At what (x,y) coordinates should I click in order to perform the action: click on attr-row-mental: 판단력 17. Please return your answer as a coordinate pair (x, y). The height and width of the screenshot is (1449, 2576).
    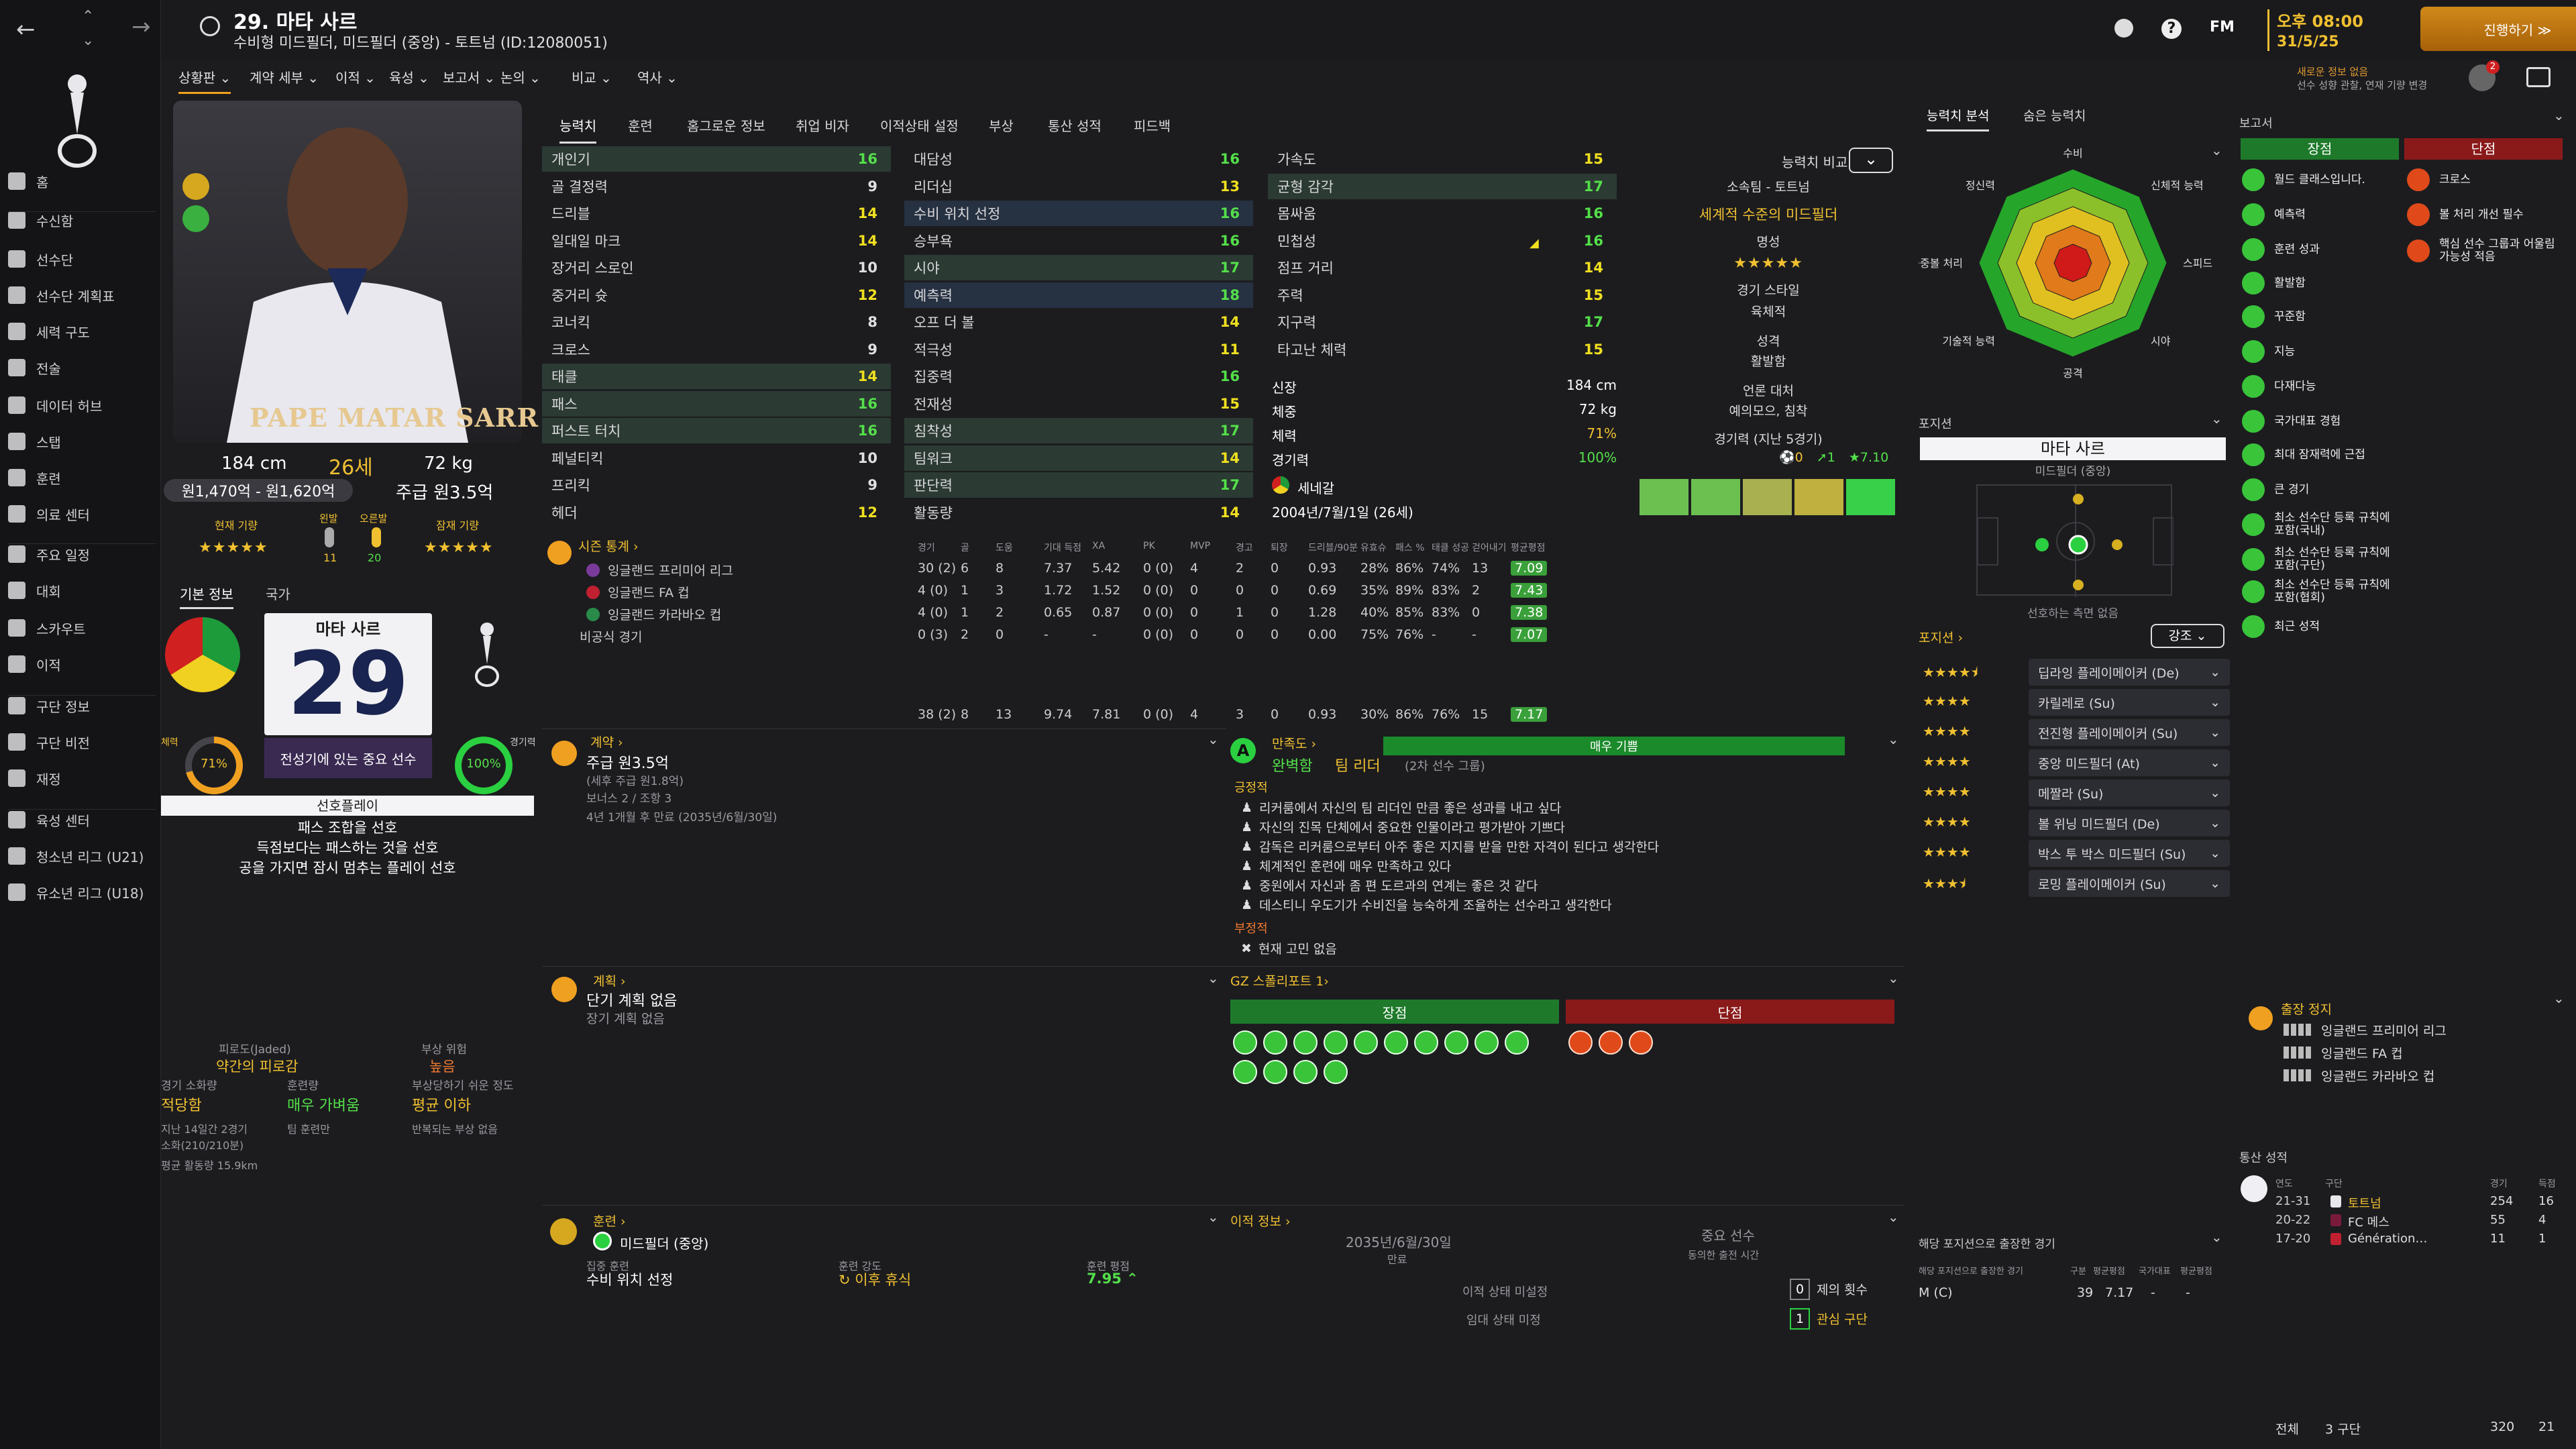
    Looking at the image, I should click on (1078, 485).